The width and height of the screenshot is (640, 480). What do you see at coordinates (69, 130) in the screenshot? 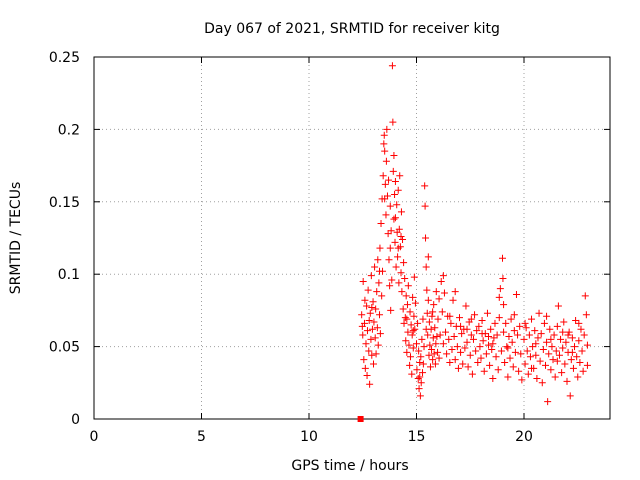
I see `y-tick-label: 0.2` at bounding box center [69, 130].